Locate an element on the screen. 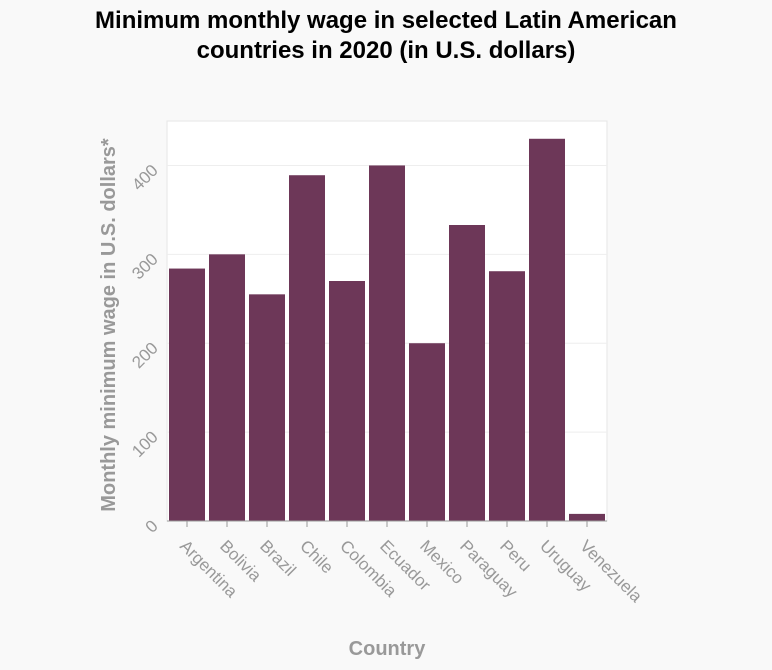  x-axis-title: Country is located at coordinates (388, 649).